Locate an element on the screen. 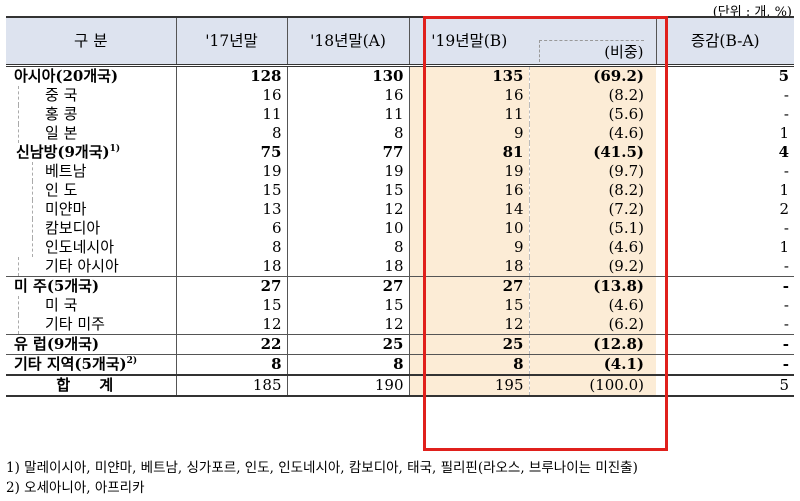  table-row: 일 본 8 8 9 (4.6) 1 is located at coordinates (400, 133).